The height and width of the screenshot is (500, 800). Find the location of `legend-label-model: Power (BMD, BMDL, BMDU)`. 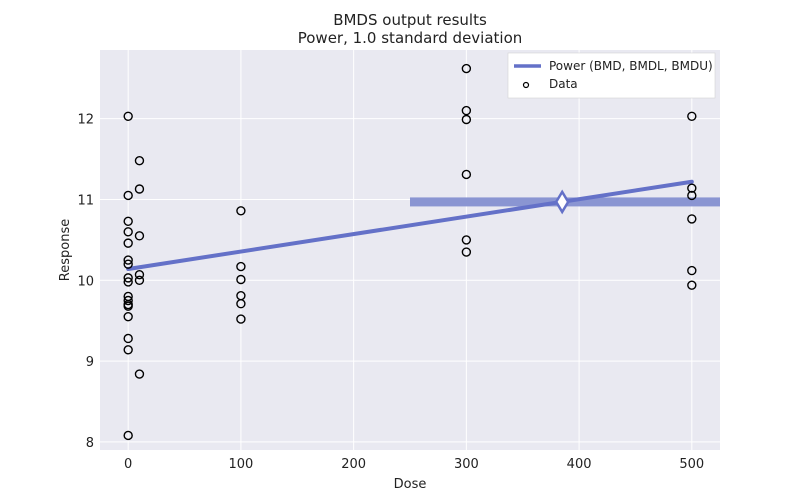

legend-label-model: Power (BMD, BMDL, BMDU) is located at coordinates (631, 66).